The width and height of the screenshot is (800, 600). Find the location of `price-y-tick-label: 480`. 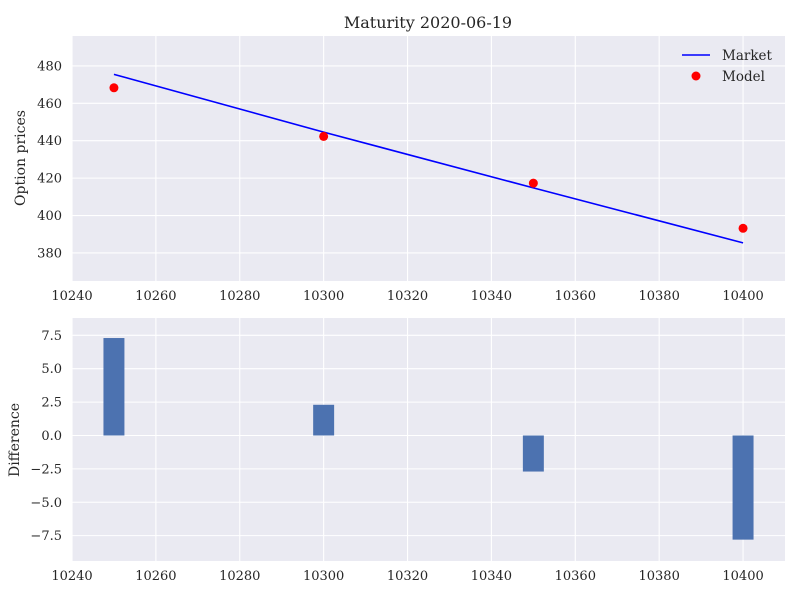

price-y-tick-label: 480 is located at coordinates (49, 66).